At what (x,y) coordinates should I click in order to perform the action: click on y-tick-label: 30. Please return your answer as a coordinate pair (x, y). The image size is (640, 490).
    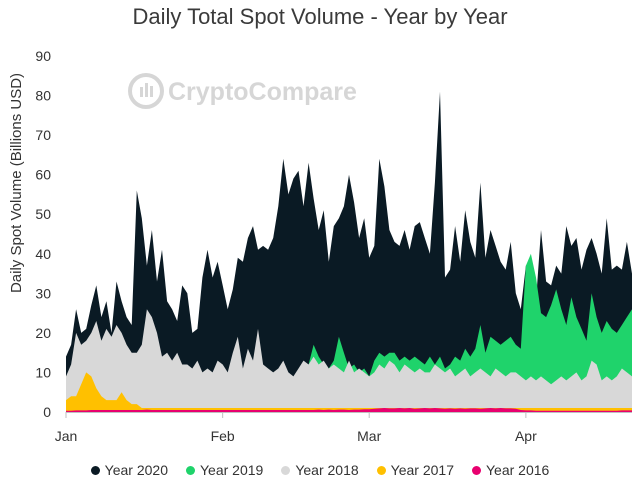
    Looking at the image, I should click on (43, 293).